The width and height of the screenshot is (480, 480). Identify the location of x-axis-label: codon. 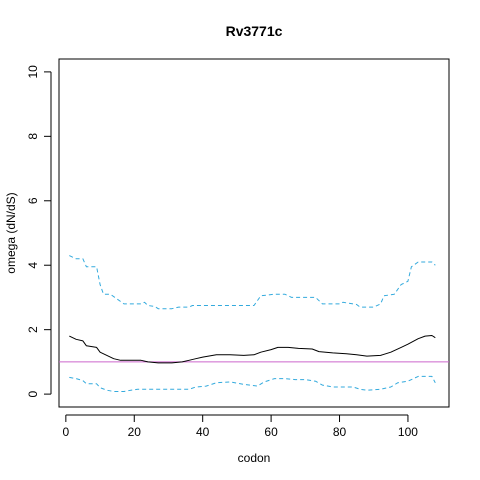
(254, 458).